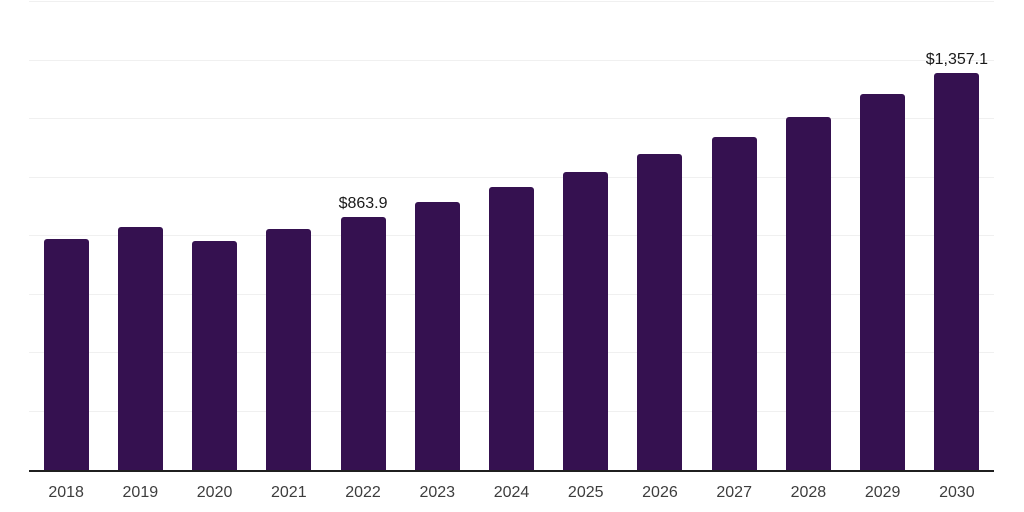 The image size is (1024, 512). I want to click on x-axis-label-2020: 2020, so click(214, 492).